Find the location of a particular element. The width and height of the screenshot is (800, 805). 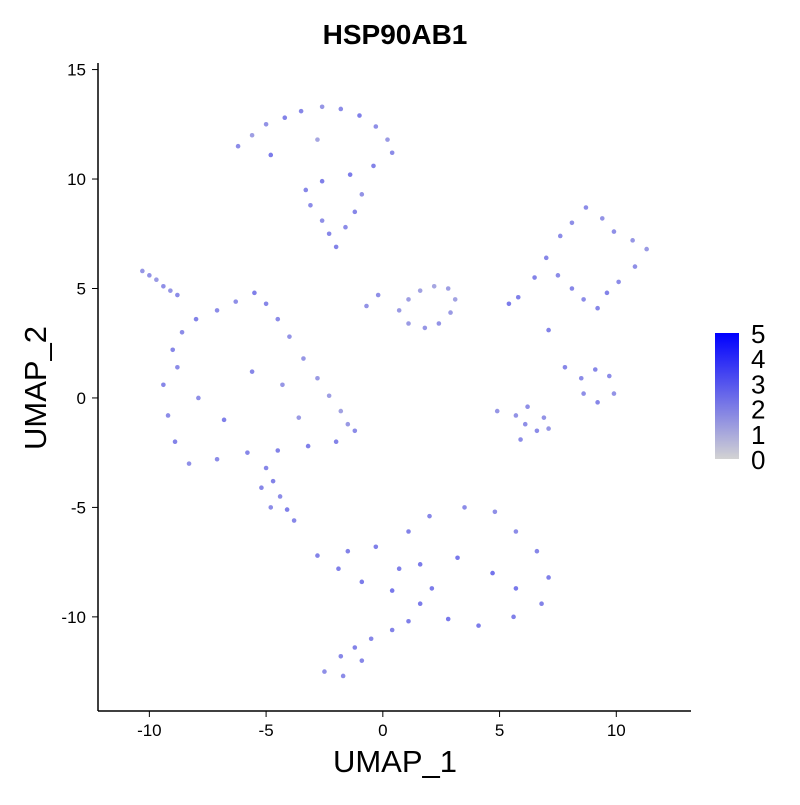

x-axis-label: UMAP_1 is located at coordinates (395, 761).